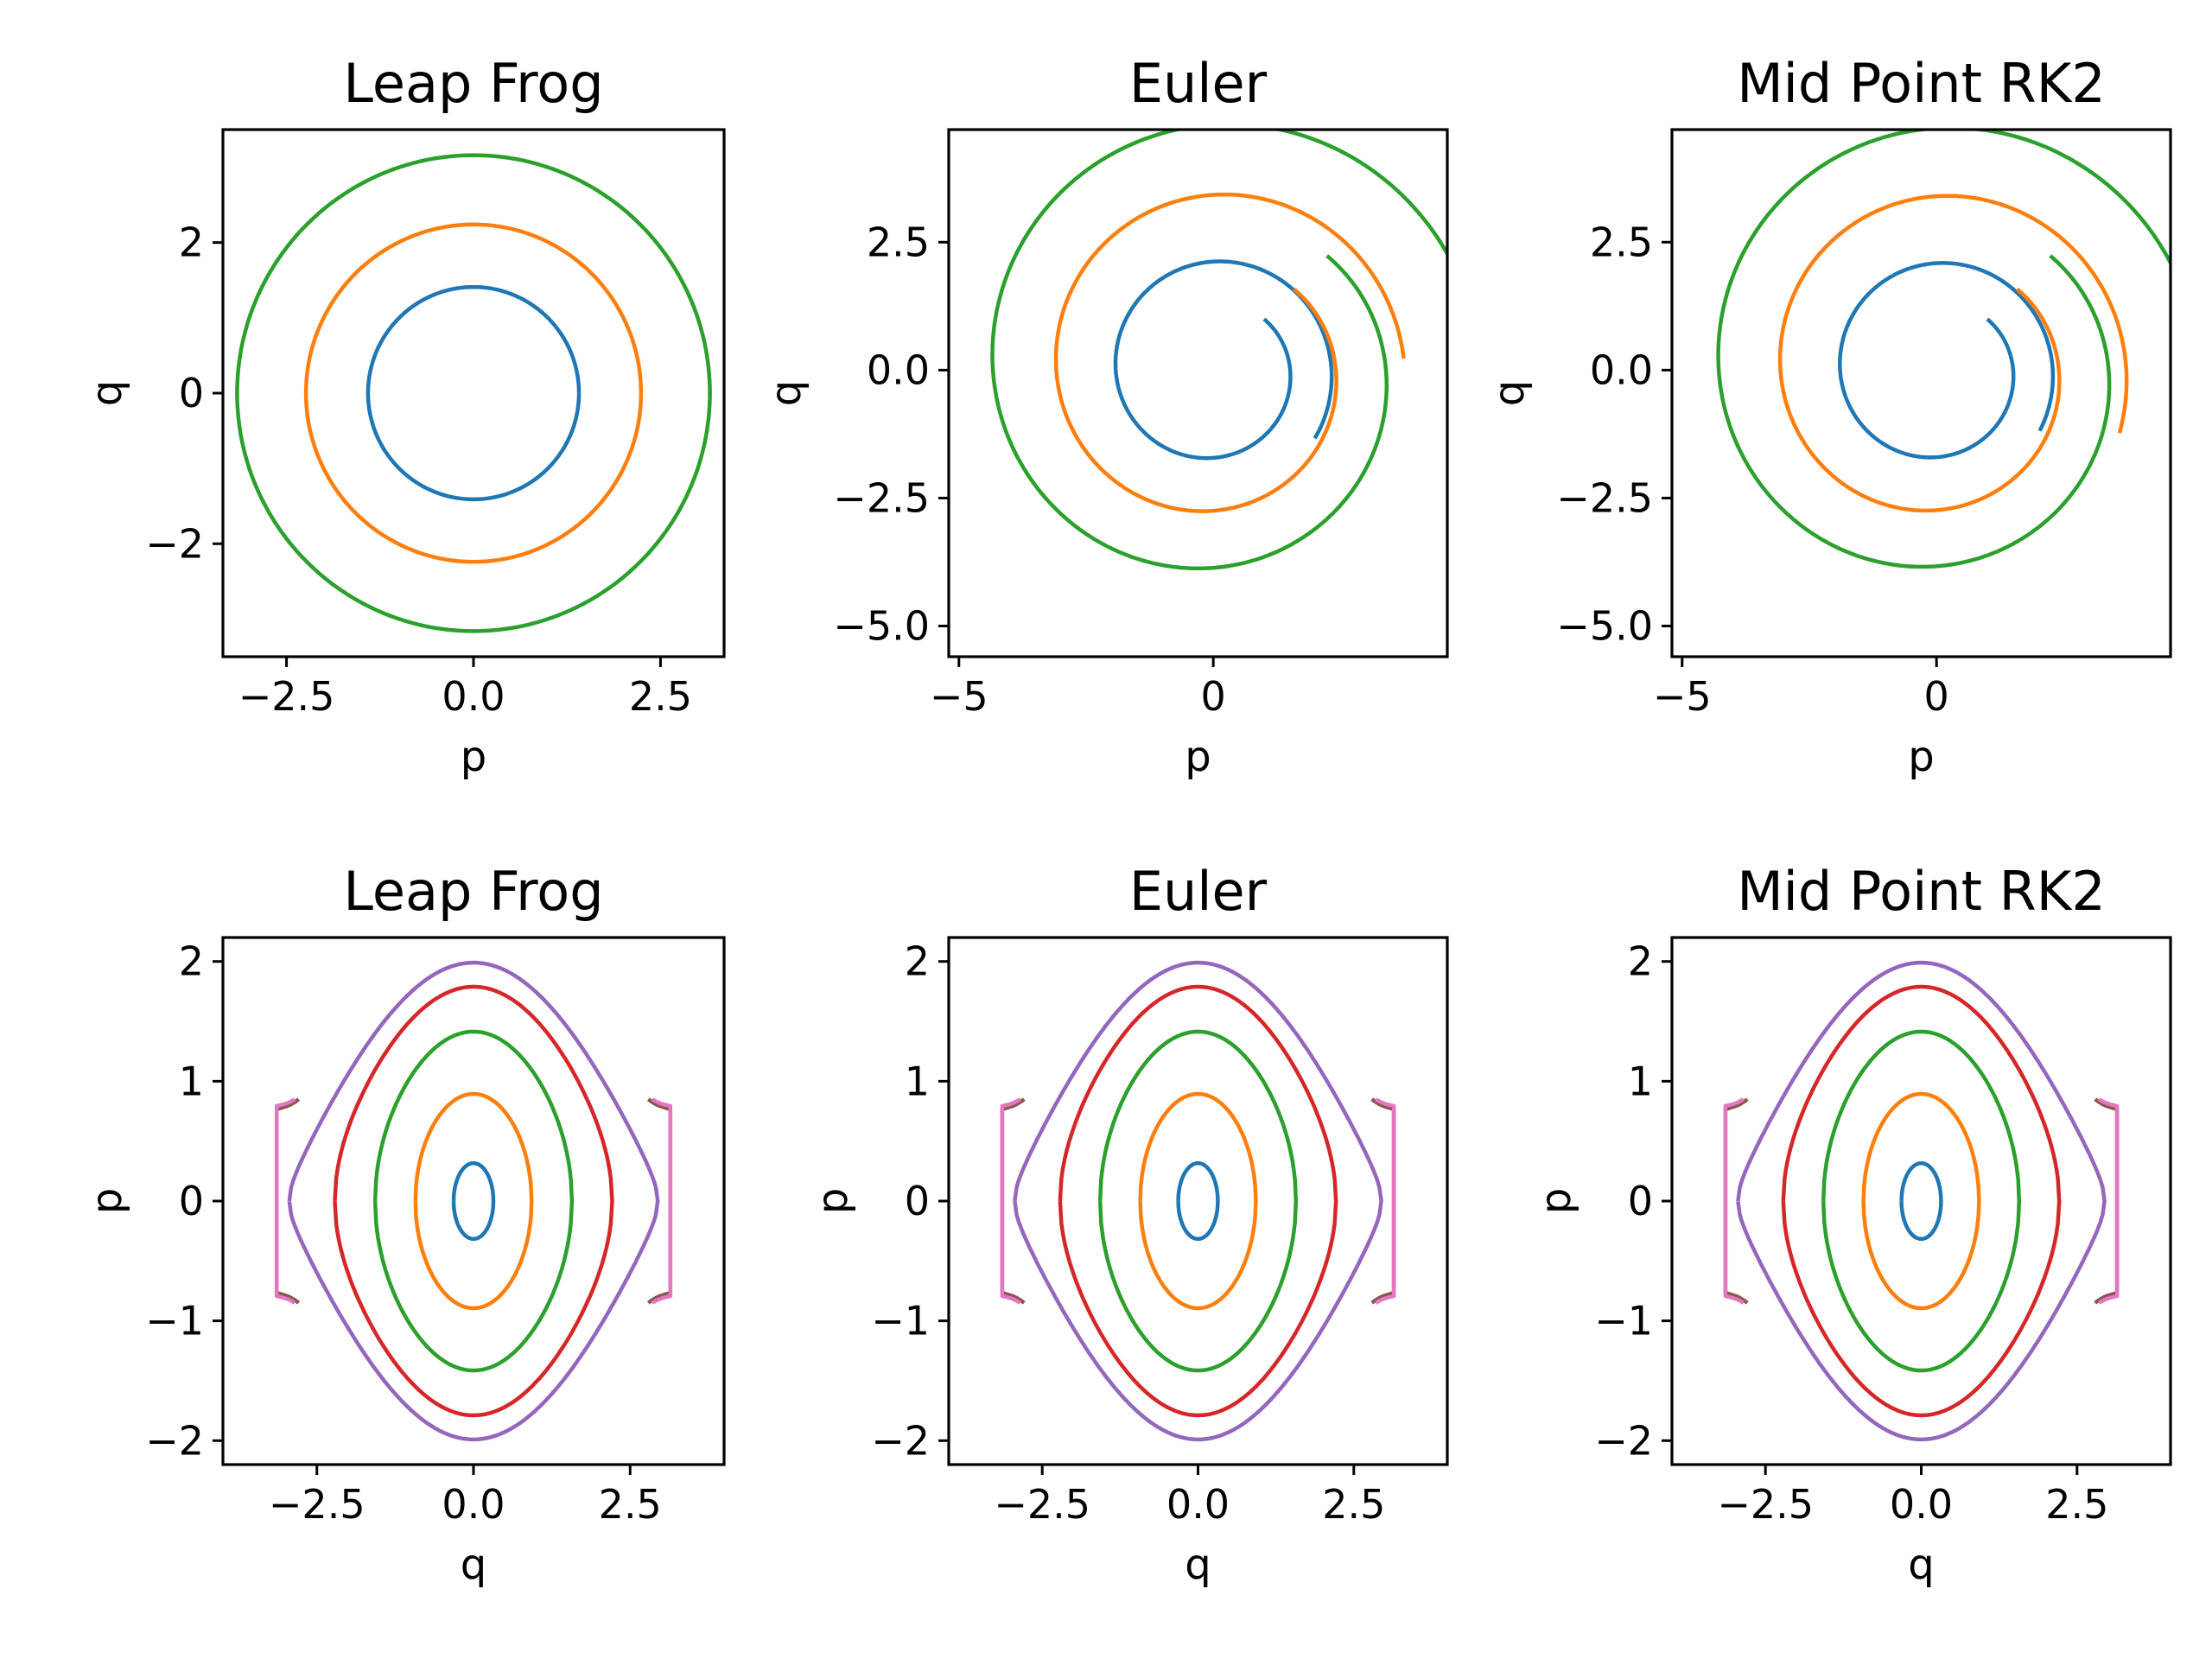 This screenshot has height=1659, width=2212. I want to click on subplot-2: −5 0 −5.0 −2.5 0.0 2.5 Euler p q, so click(1105, 416).